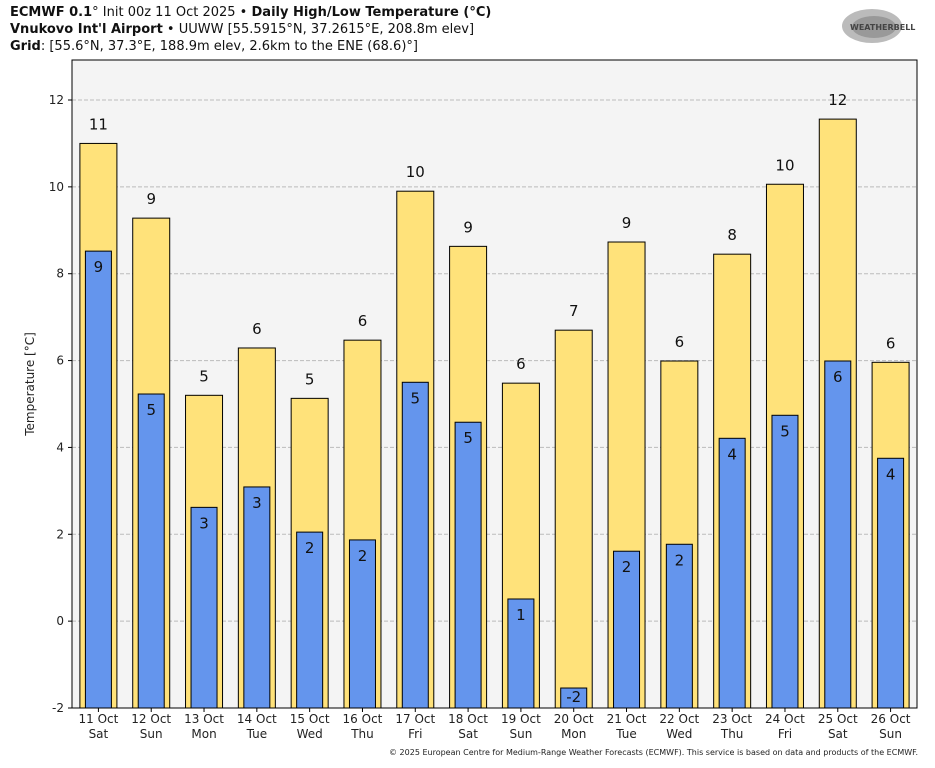 This screenshot has height=768, width=935. I want to click on y-tick-label: 4, so click(60, 447).